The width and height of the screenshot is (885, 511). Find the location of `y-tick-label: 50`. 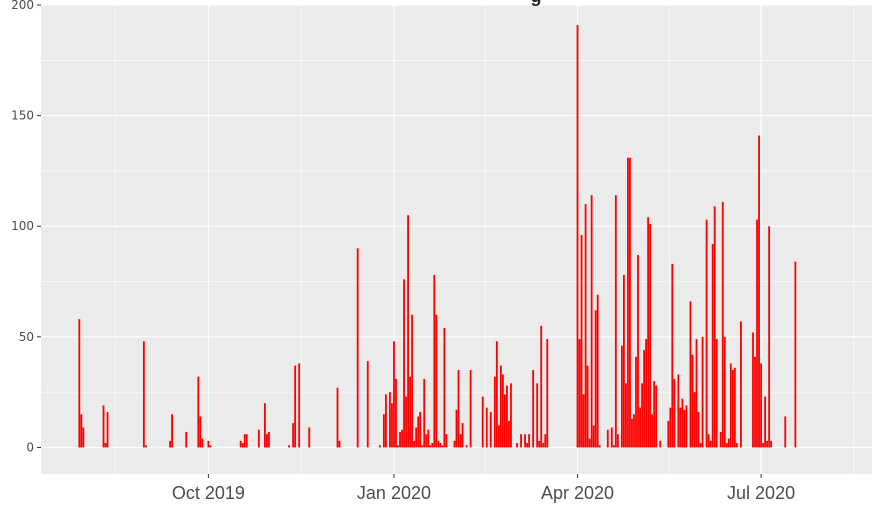

y-tick-label: 50 is located at coordinates (26, 337).